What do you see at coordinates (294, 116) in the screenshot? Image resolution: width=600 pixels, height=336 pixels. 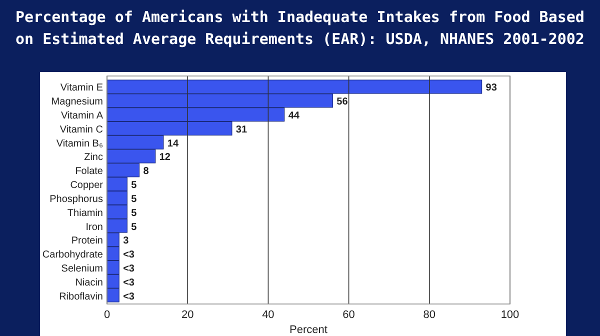 I see `data-label: 44` at bounding box center [294, 116].